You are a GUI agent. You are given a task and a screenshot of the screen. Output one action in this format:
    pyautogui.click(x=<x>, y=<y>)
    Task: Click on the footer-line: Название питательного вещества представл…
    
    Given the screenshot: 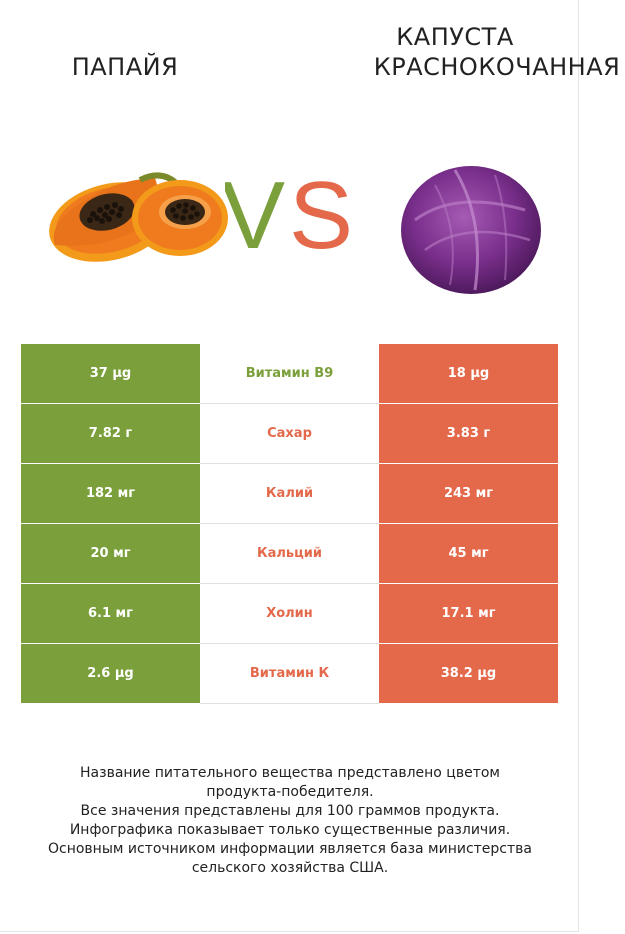 What is the action you would take?
    pyautogui.click(x=290, y=773)
    